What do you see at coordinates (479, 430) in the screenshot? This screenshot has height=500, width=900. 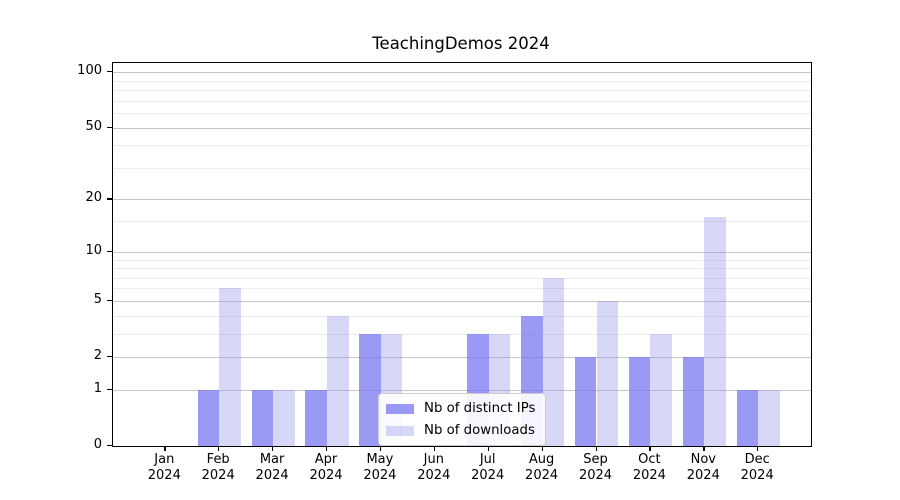 I see `legend-label-downloads: Nb of downloads` at bounding box center [479, 430].